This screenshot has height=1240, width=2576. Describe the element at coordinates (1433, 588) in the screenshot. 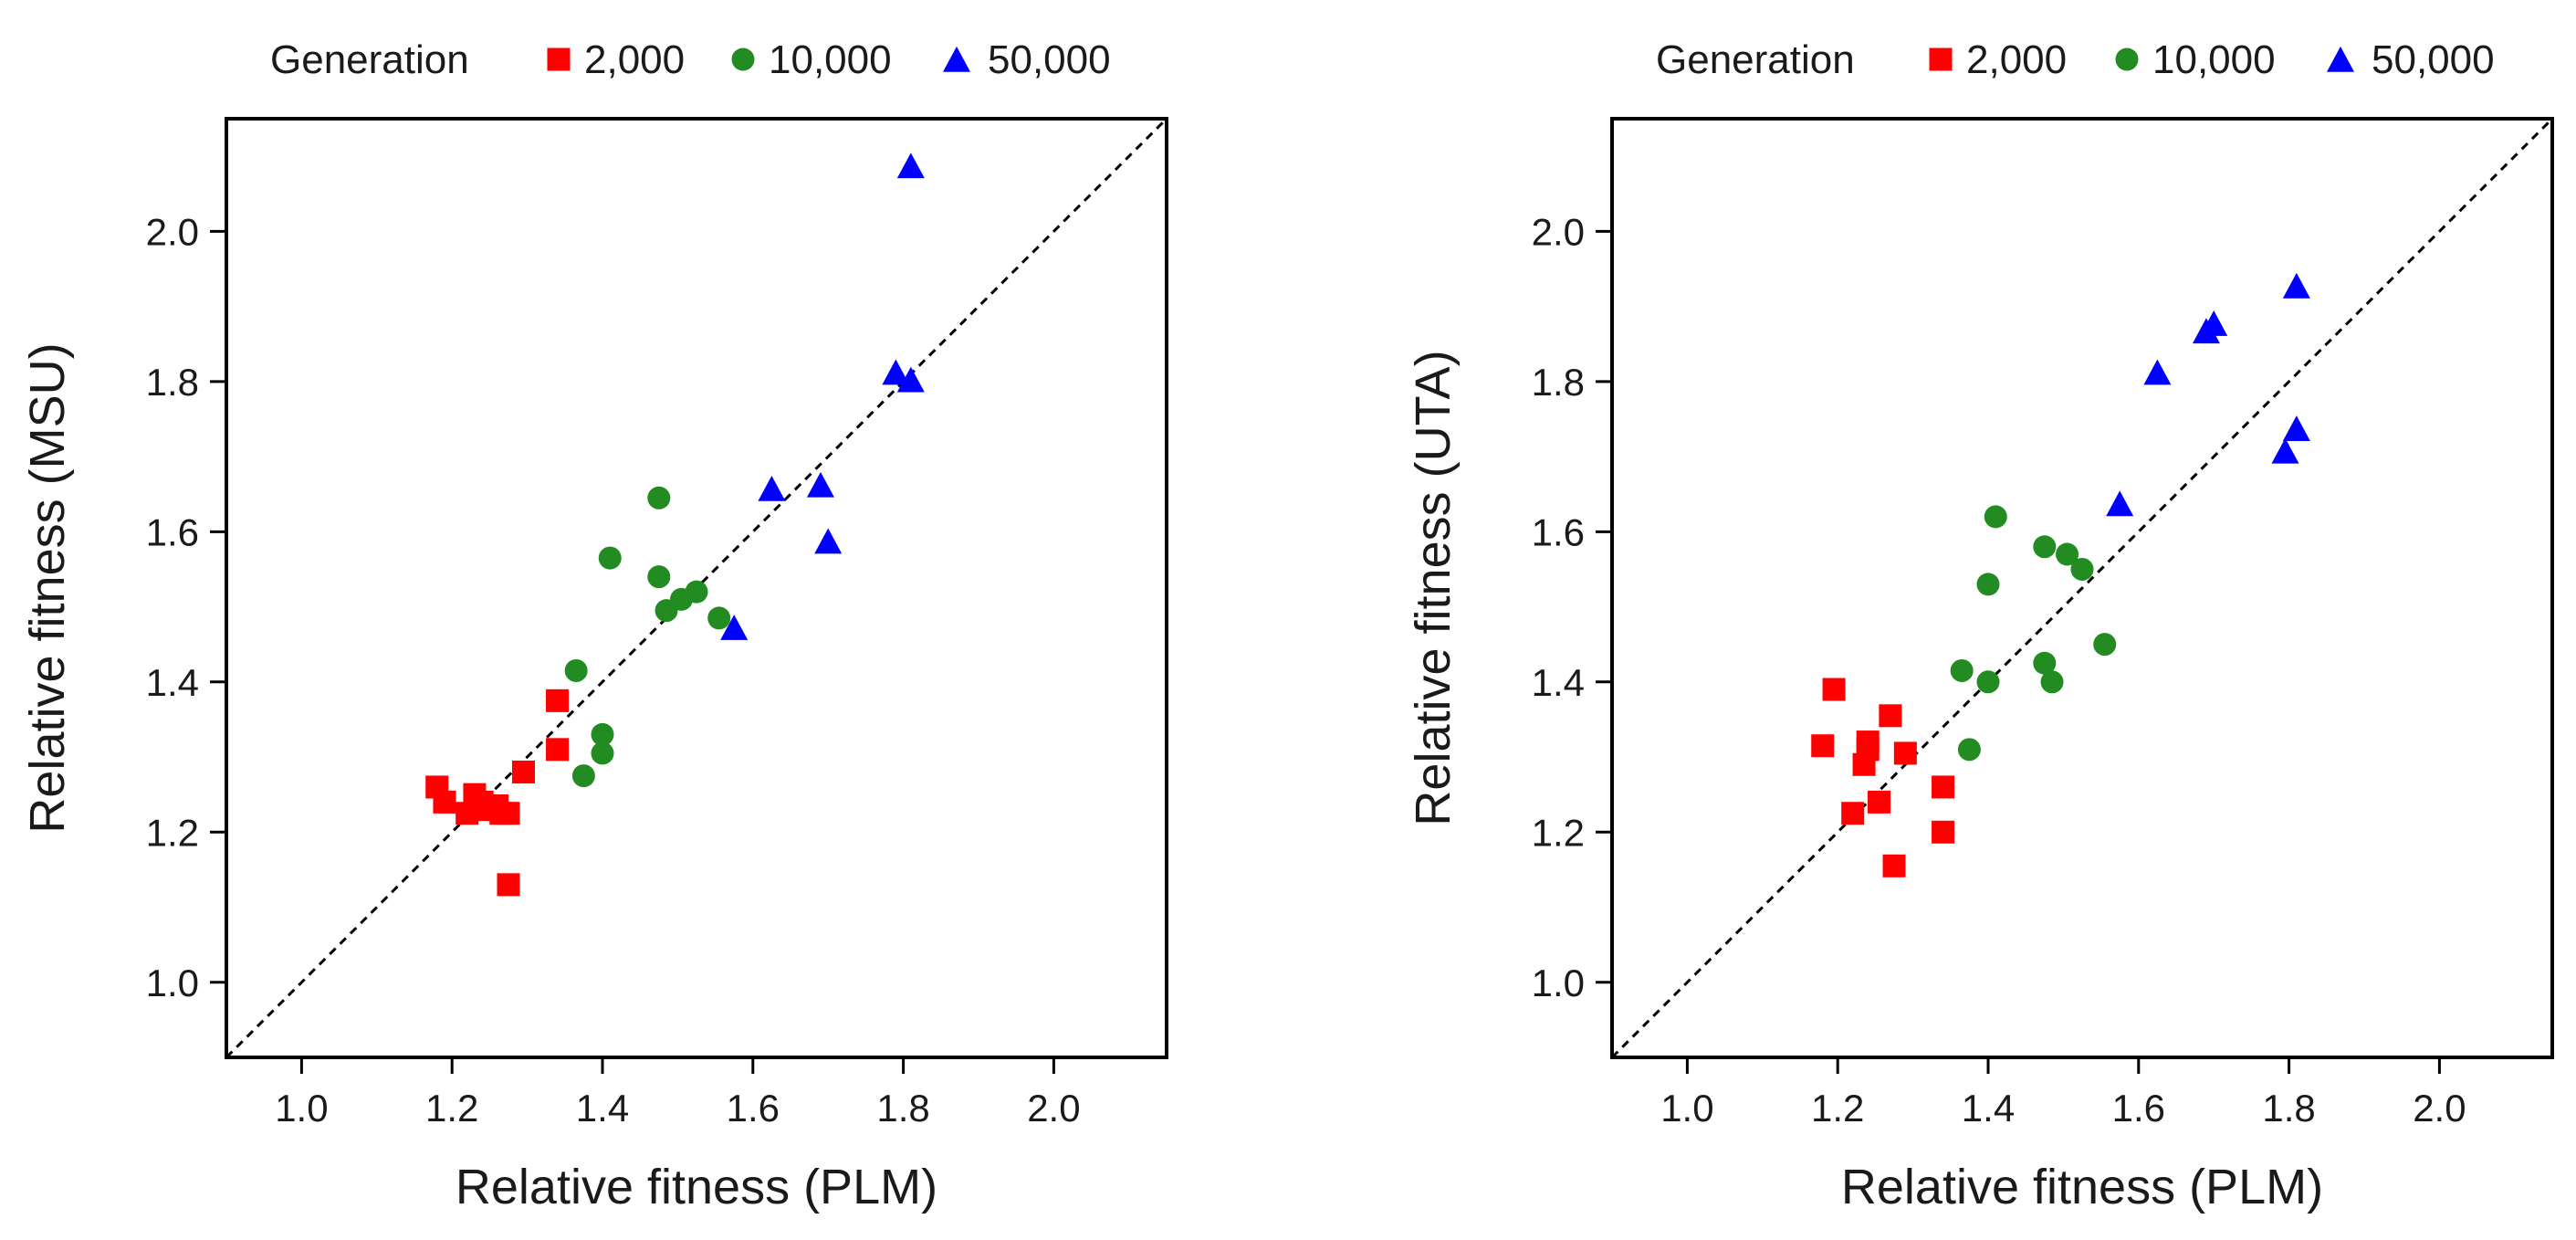

I see `y-axis-label: Relative fitness (UTA)` at that location.